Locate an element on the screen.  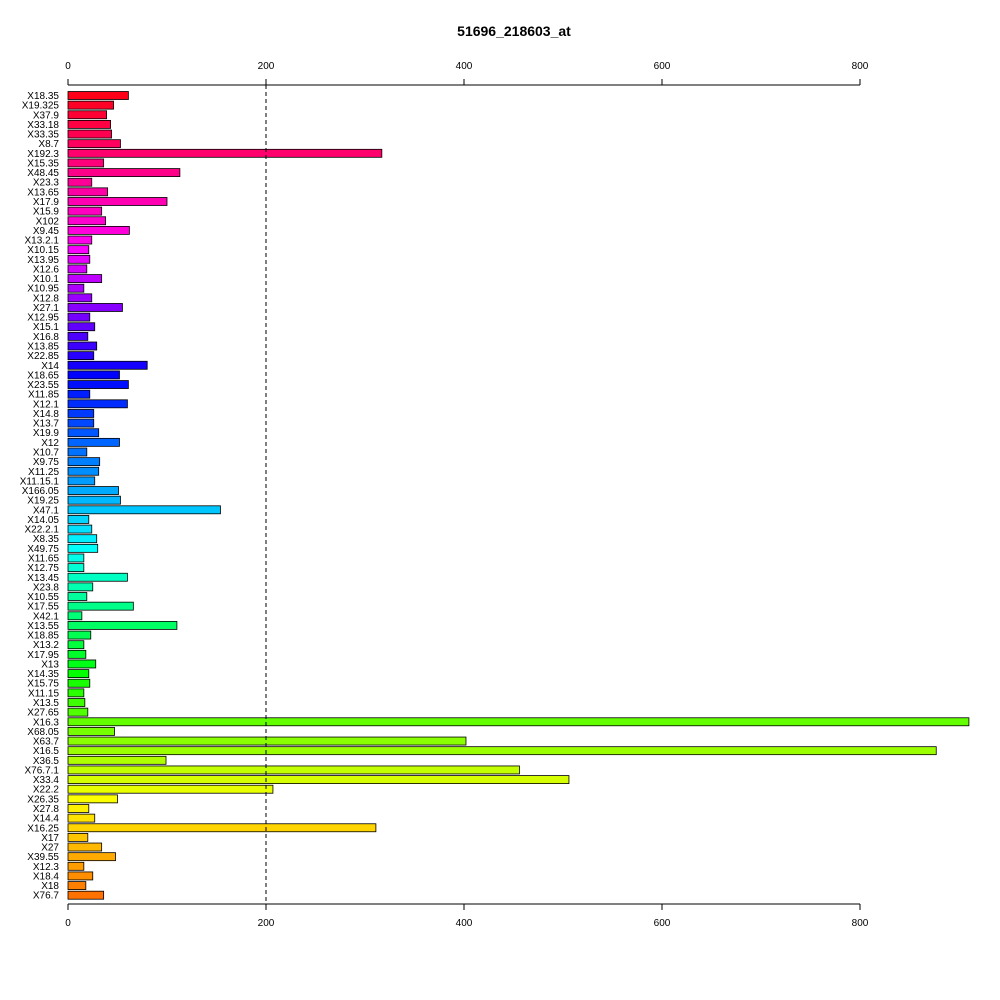
category-label: X17.55 is located at coordinates (43, 607).